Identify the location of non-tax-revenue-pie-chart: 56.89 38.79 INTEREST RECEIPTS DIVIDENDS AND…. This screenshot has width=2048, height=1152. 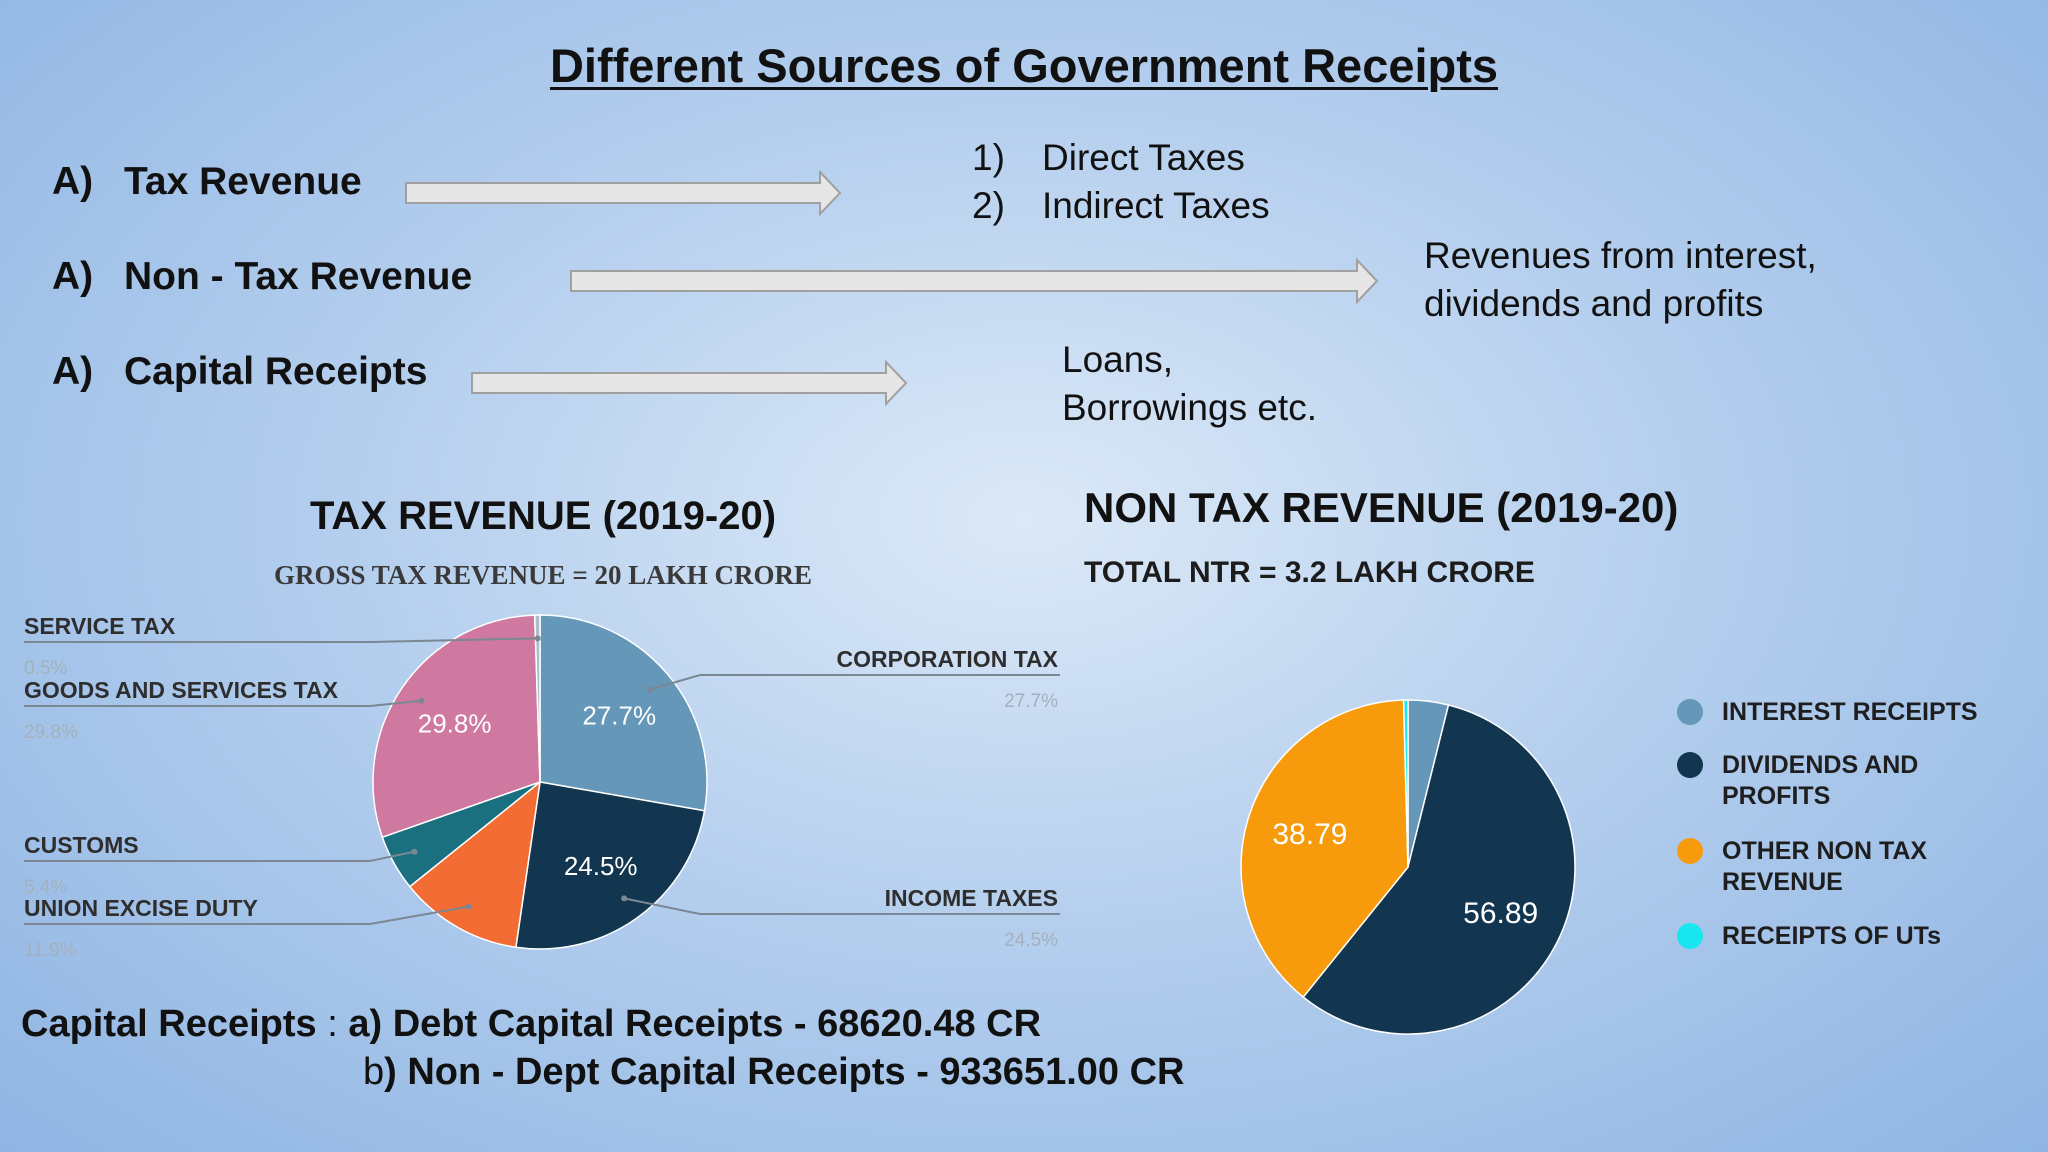
(1609, 866).